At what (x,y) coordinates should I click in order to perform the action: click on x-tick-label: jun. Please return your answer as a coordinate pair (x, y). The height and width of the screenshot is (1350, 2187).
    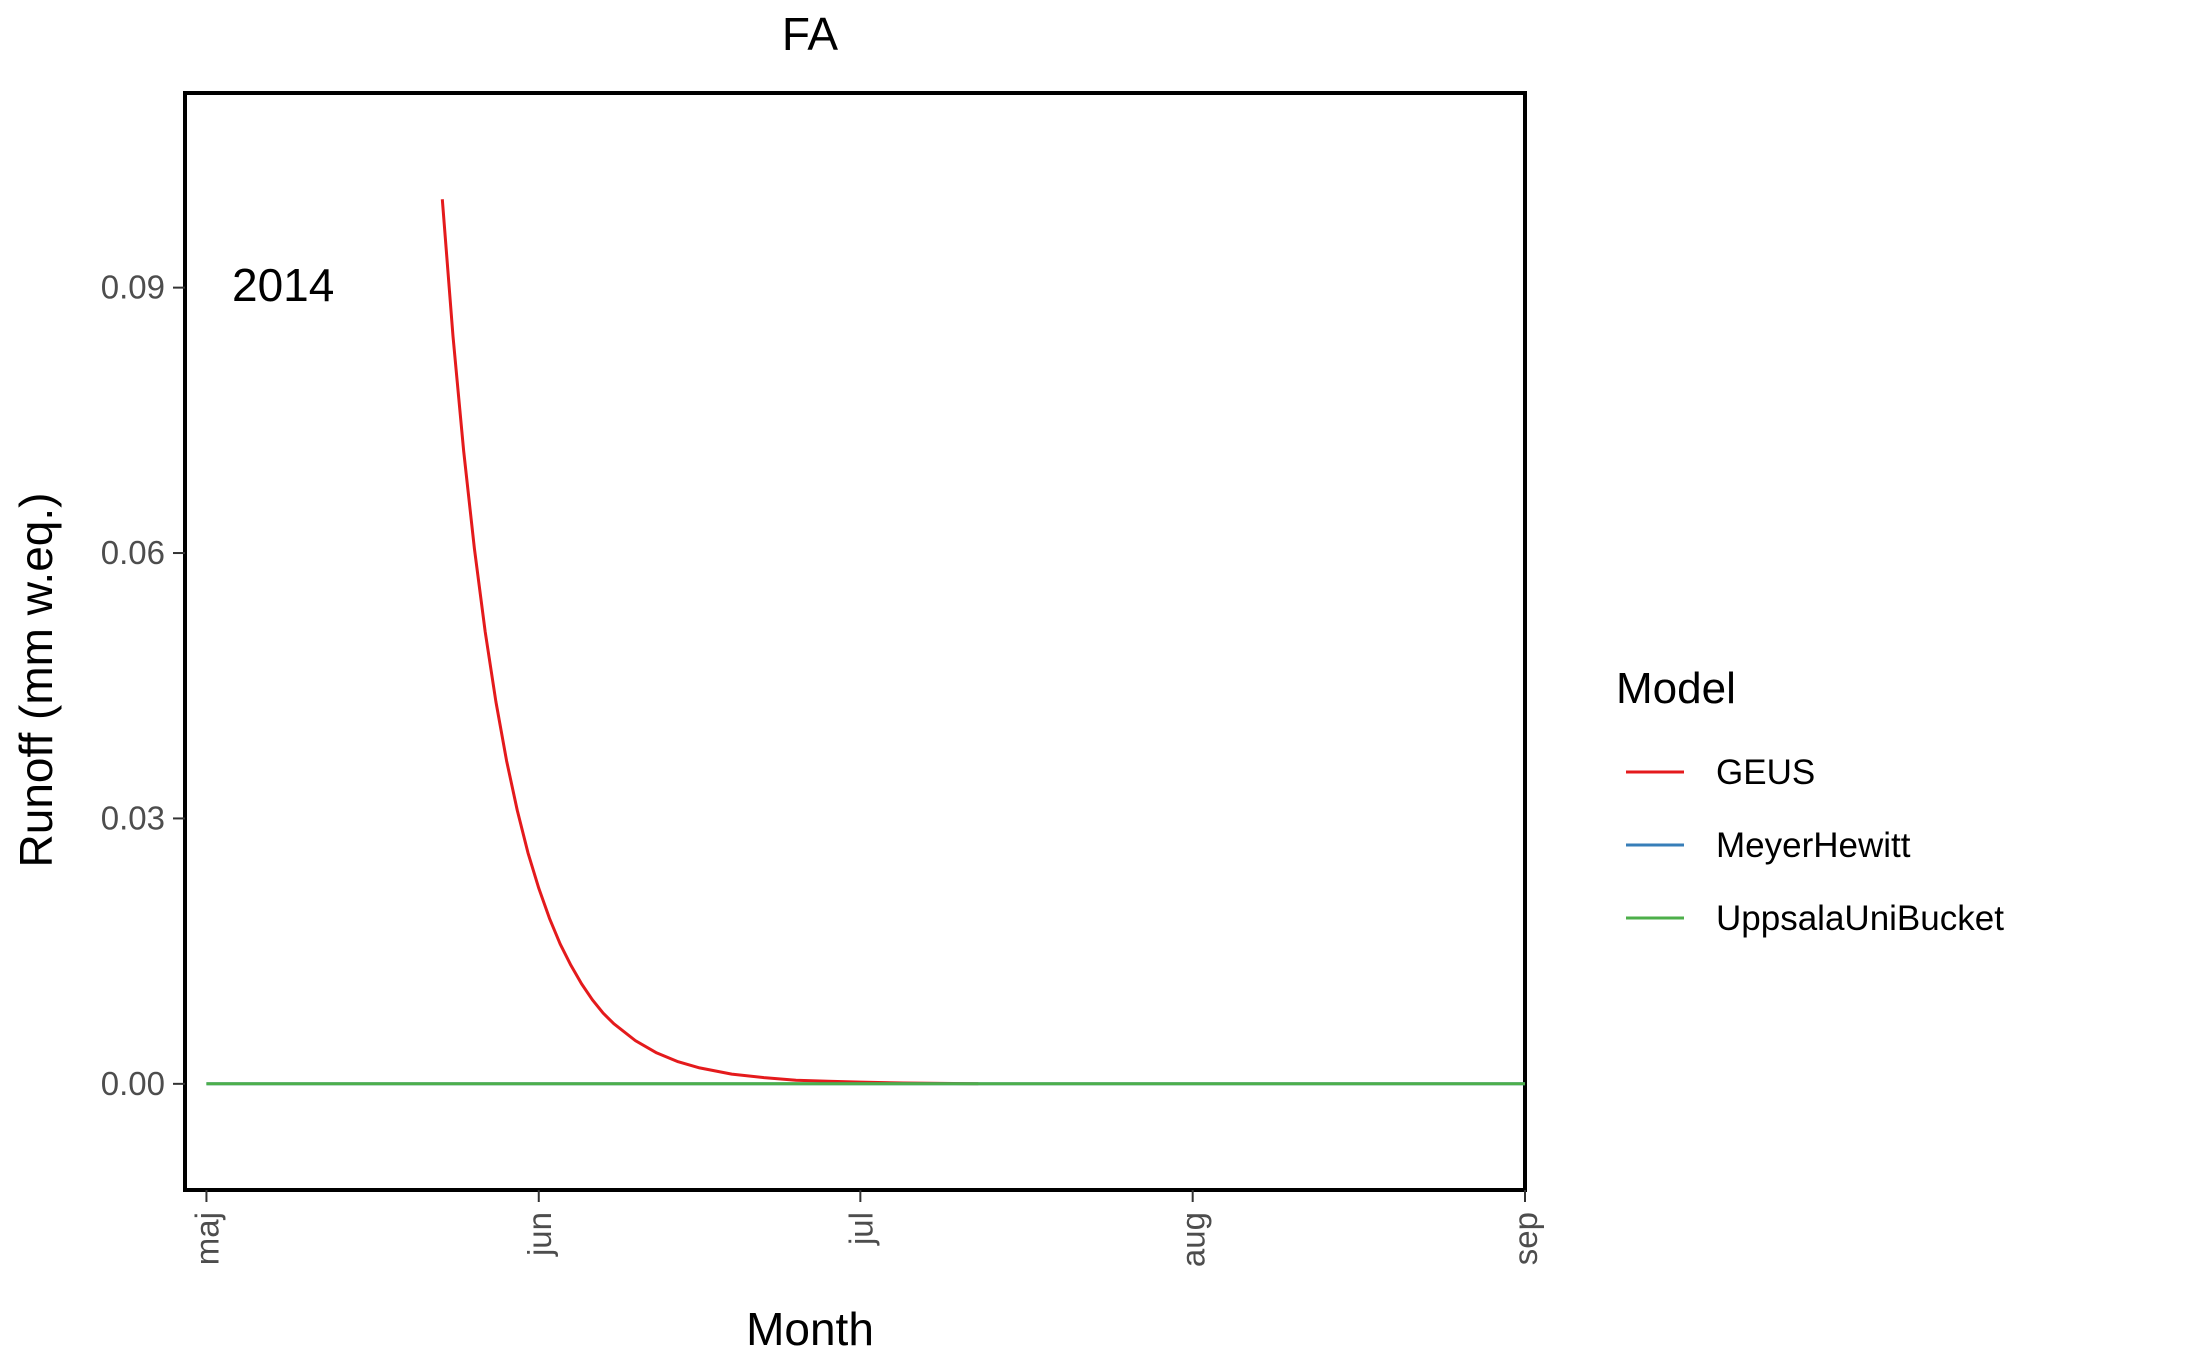
    Looking at the image, I should click on (539, 1234).